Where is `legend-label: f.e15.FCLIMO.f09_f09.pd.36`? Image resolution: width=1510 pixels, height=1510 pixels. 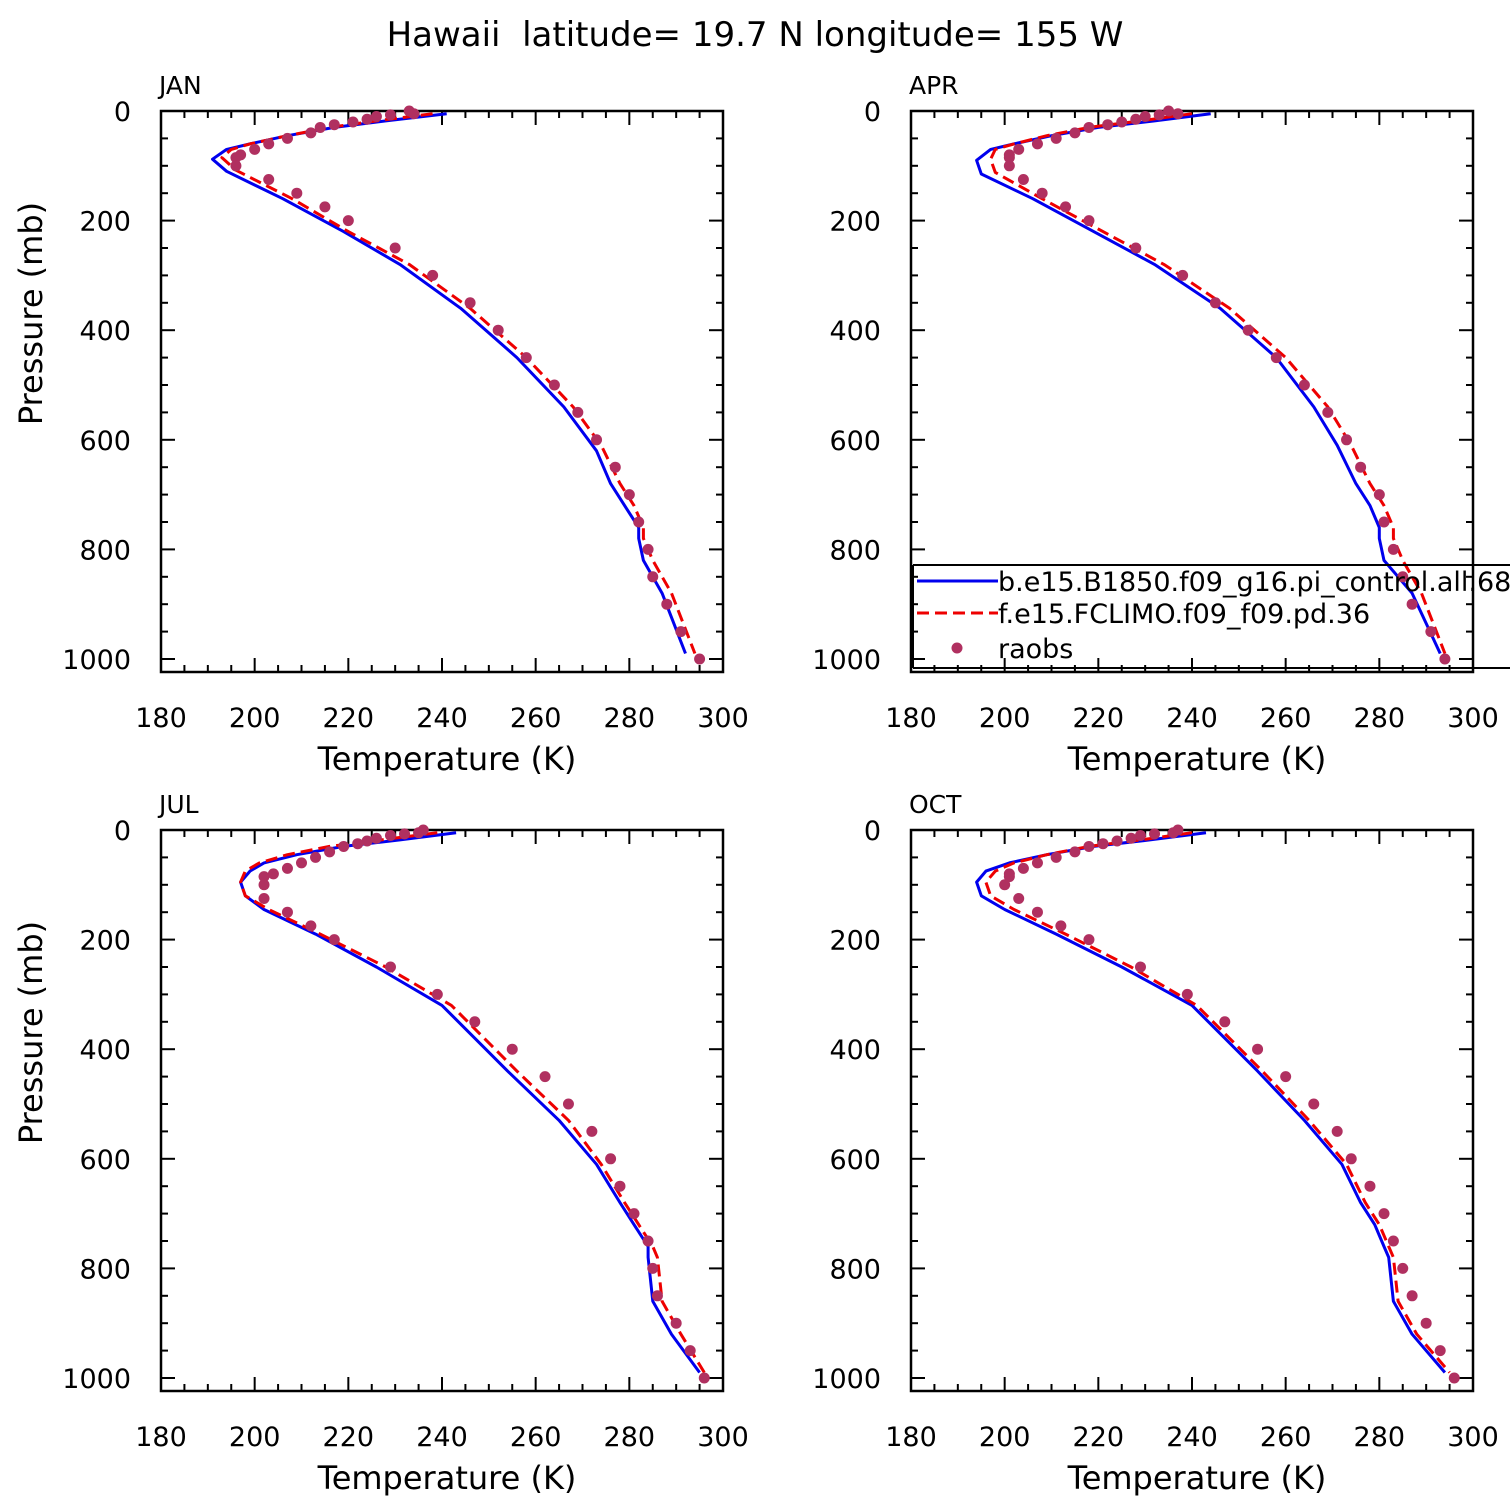
legend-label: f.e15.FCLIMO.f09_f09.pd.36 is located at coordinates (1184, 614).